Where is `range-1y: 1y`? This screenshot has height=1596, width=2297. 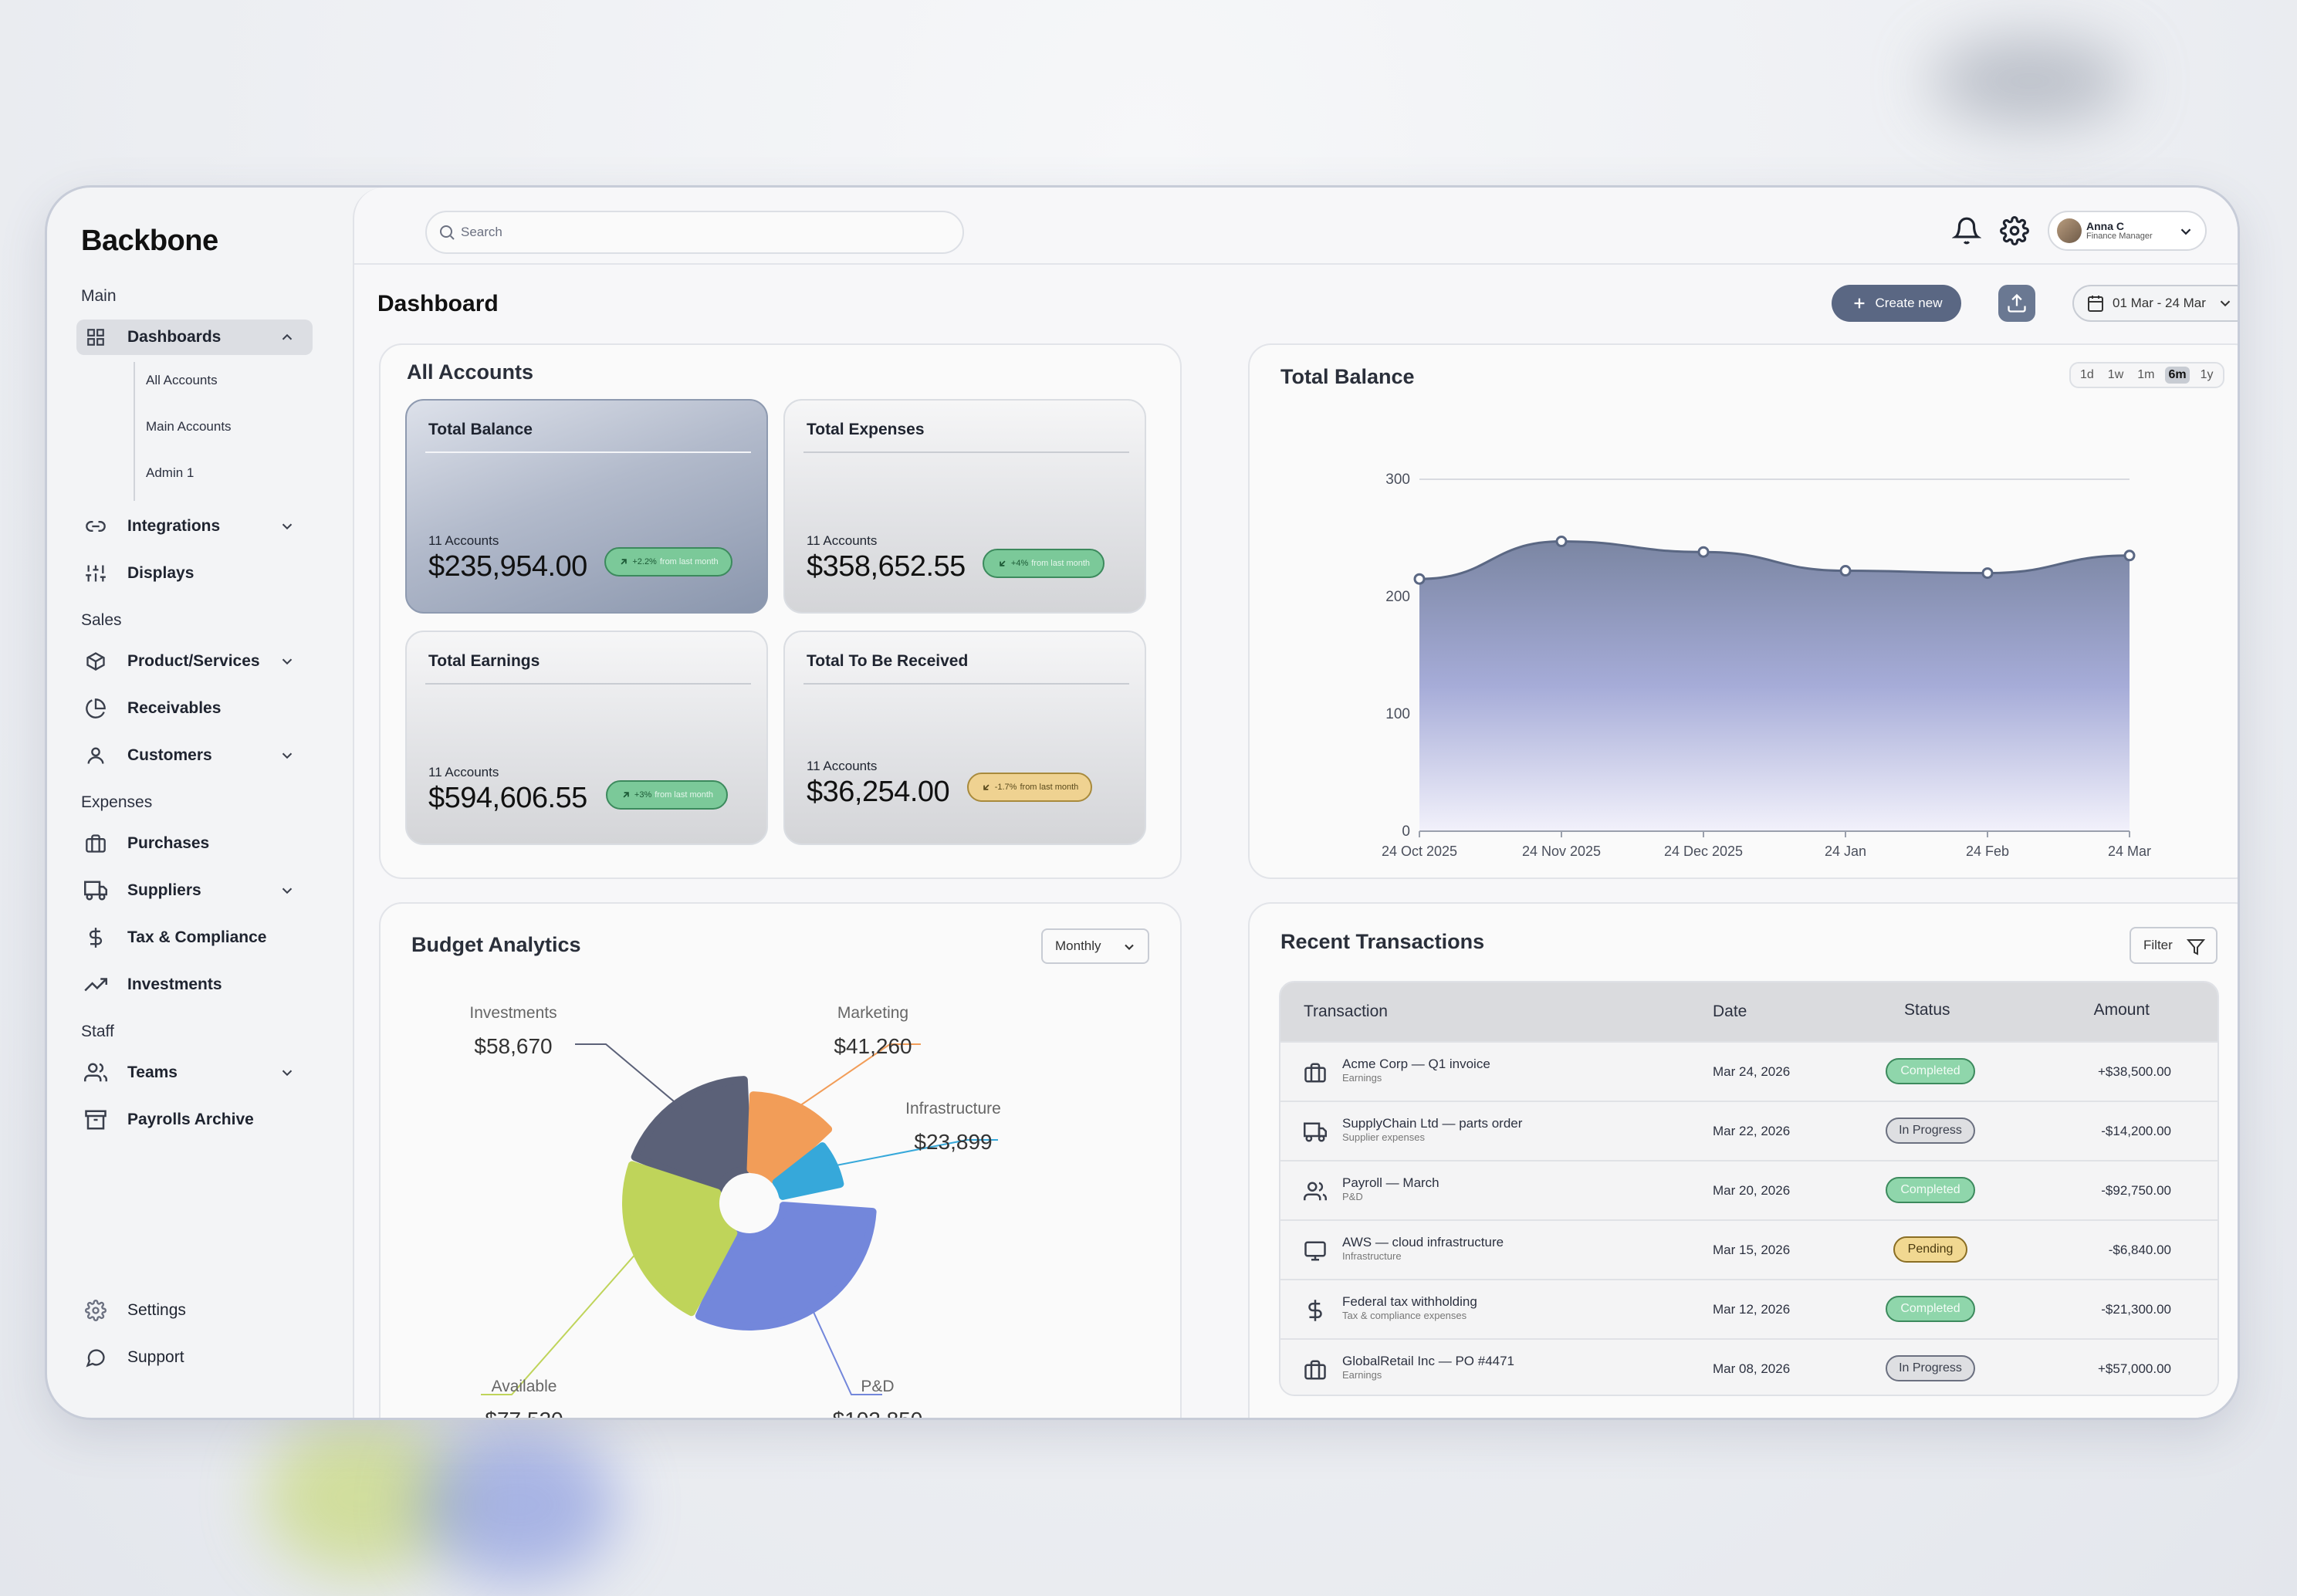 range-1y: 1y is located at coordinates (2207, 375).